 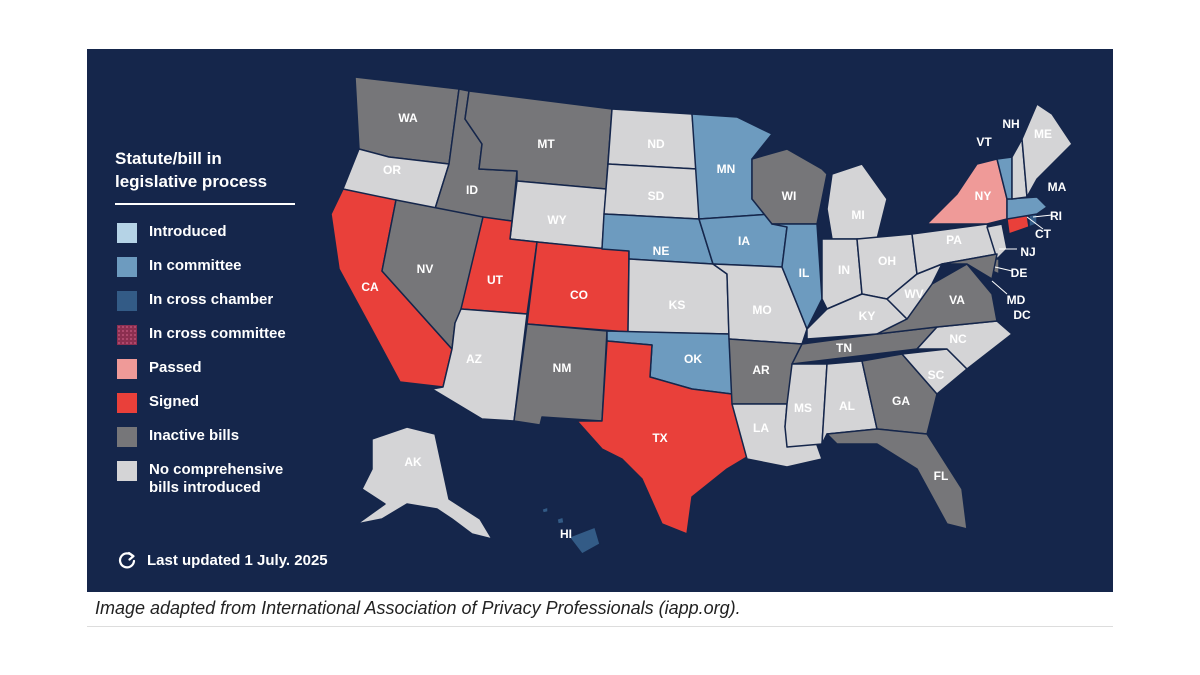 What do you see at coordinates (761, 370) in the screenshot?
I see `state-label-ar: AR` at bounding box center [761, 370].